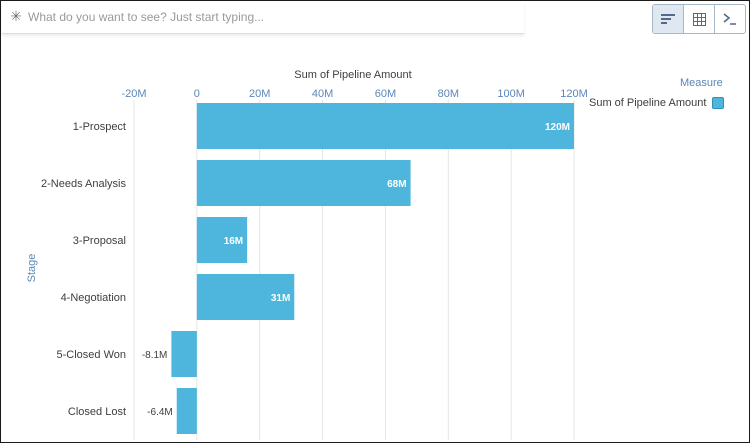 This screenshot has height=443, width=750. Describe the element at coordinates (97, 412) in the screenshot. I see `category-label: Closed Lost` at that location.